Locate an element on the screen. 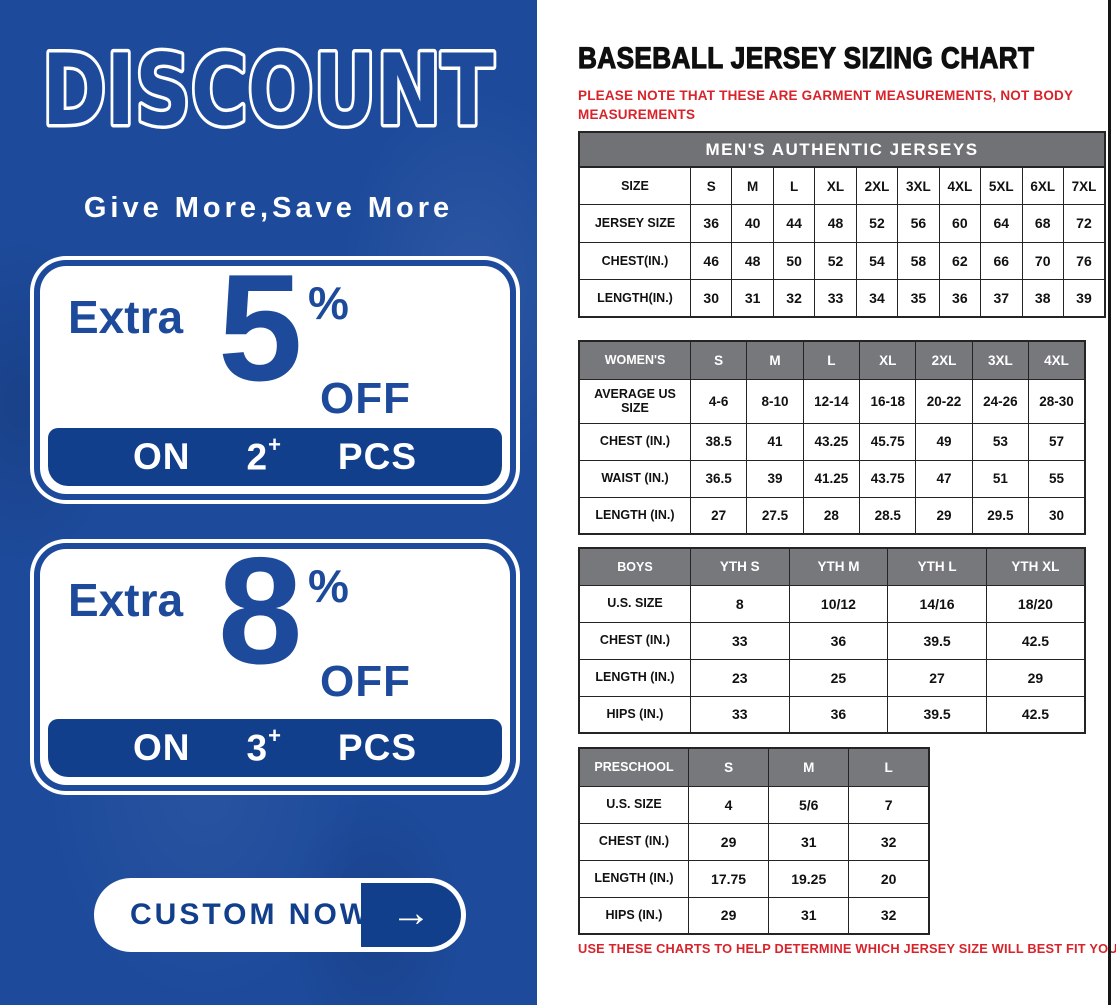 The image size is (1116, 1005). size-value: 34 is located at coordinates (877, 298).